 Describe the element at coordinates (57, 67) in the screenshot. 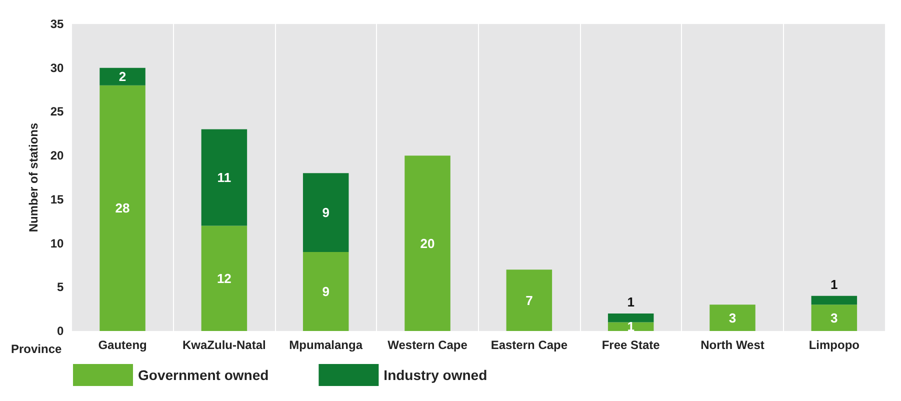

I see `y-tick-label: 30` at that location.